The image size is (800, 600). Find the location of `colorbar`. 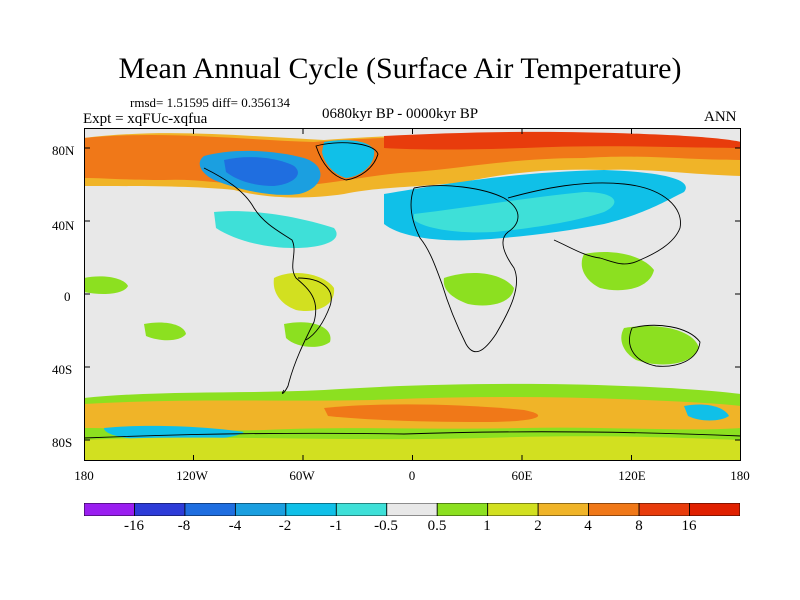

colorbar is located at coordinates (412, 509).